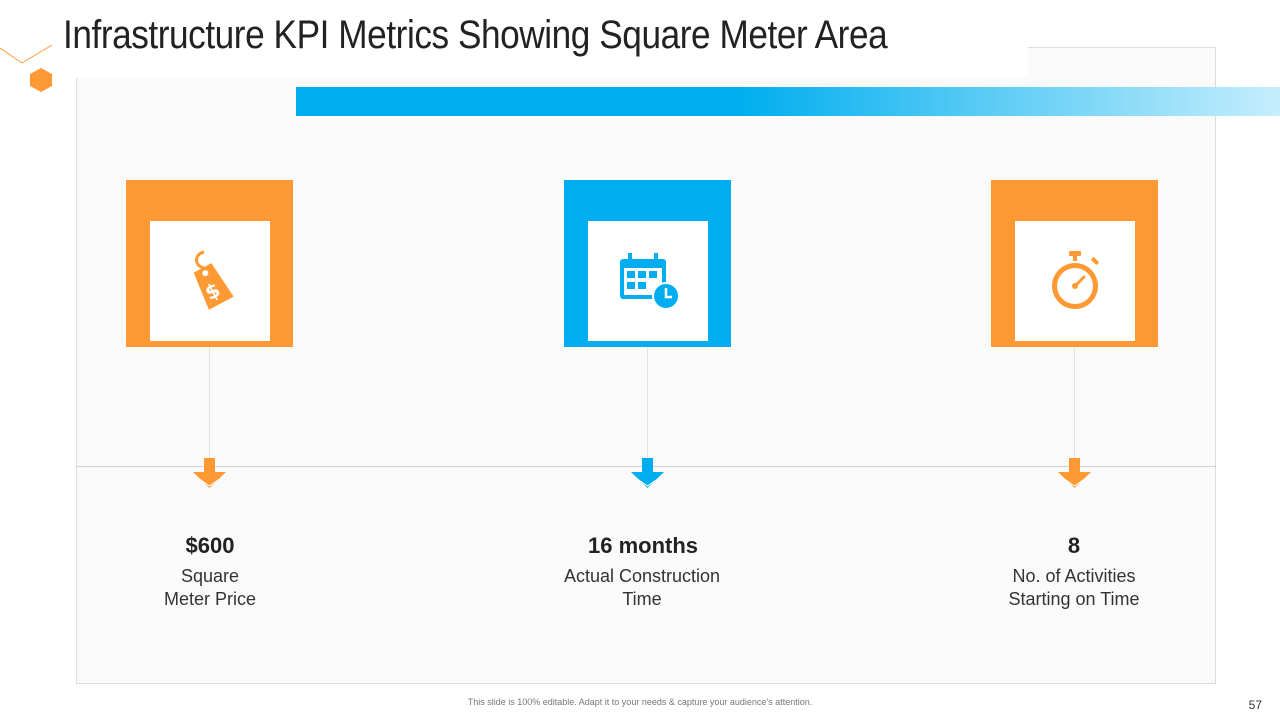  I want to click on stopwatch-icon, so click(1075, 280).